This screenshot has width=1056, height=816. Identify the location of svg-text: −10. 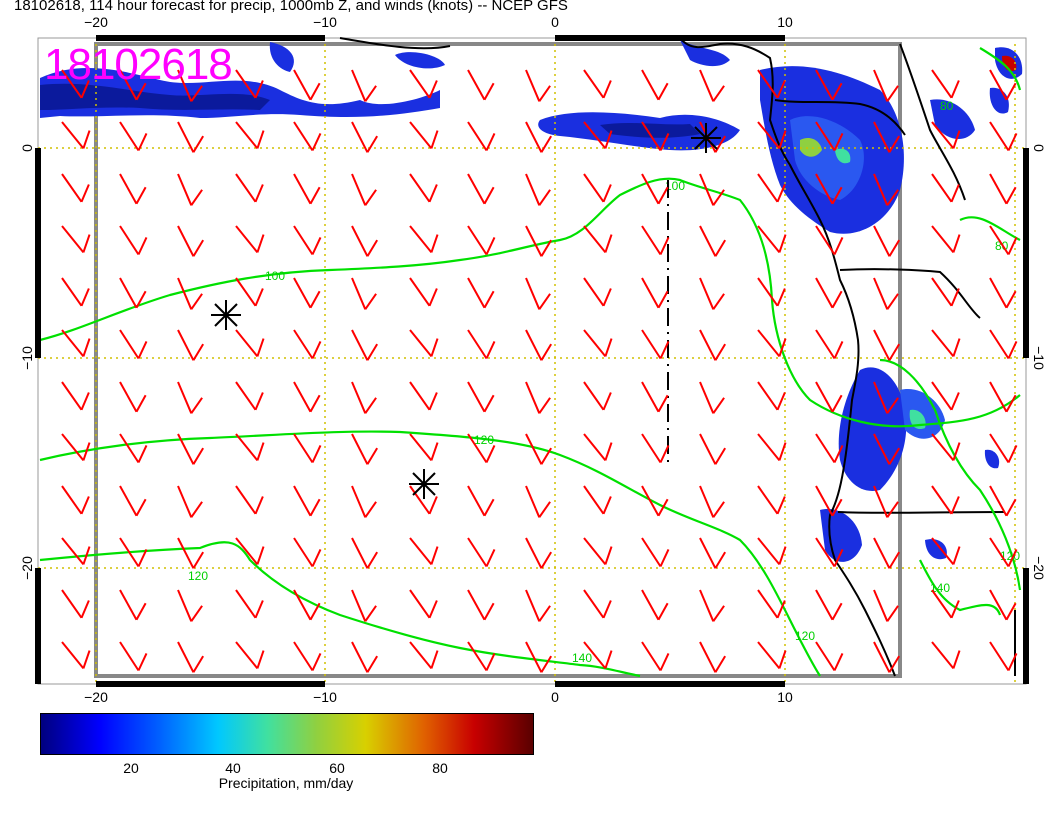
(27, 358).